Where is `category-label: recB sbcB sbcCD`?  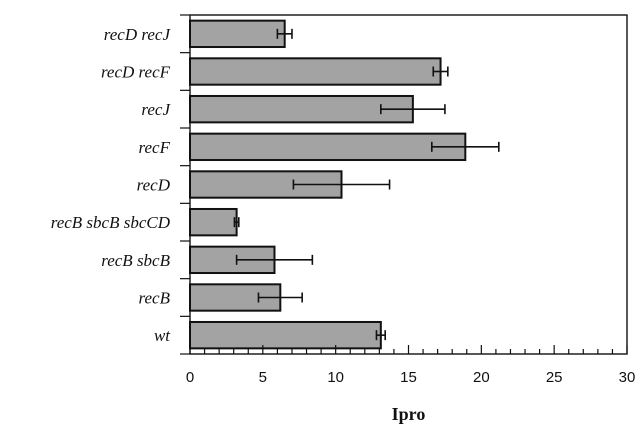
category-label: recB sbcB sbcCD is located at coordinates (111, 222).